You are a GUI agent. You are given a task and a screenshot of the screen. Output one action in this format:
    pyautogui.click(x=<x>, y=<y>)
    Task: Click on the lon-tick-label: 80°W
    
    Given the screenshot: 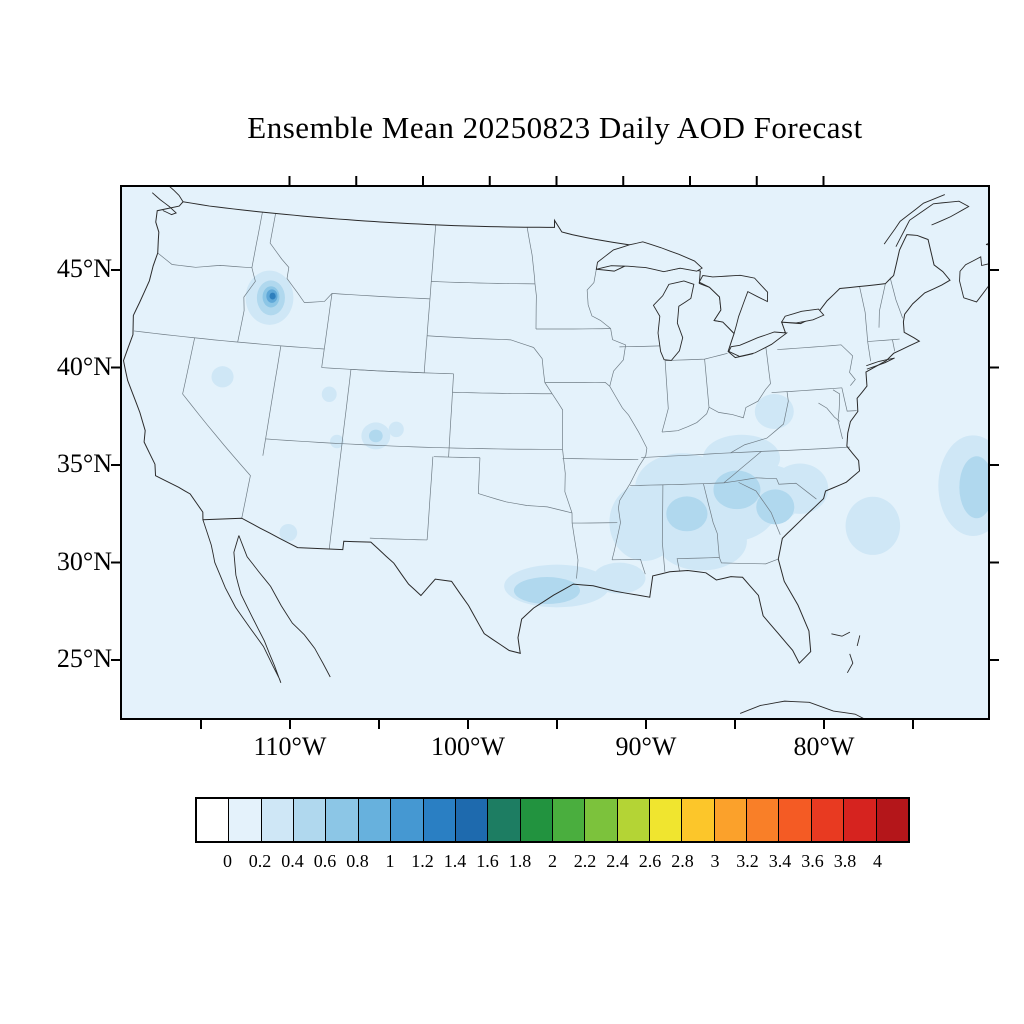 What is the action you would take?
    pyautogui.click(x=824, y=746)
    